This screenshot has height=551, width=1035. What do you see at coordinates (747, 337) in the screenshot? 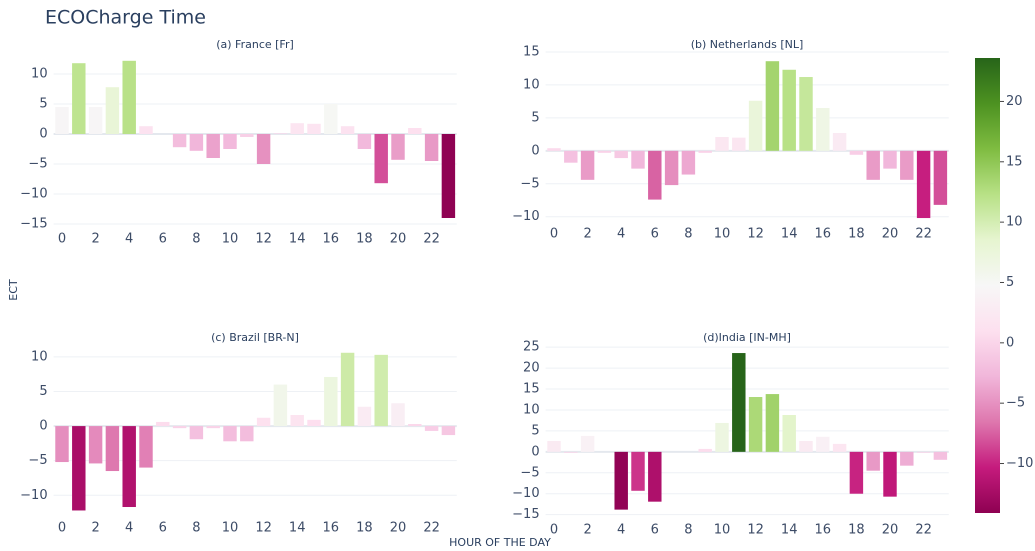
I see `subplot-title: (d)India [IN-MH]` at bounding box center [747, 337].